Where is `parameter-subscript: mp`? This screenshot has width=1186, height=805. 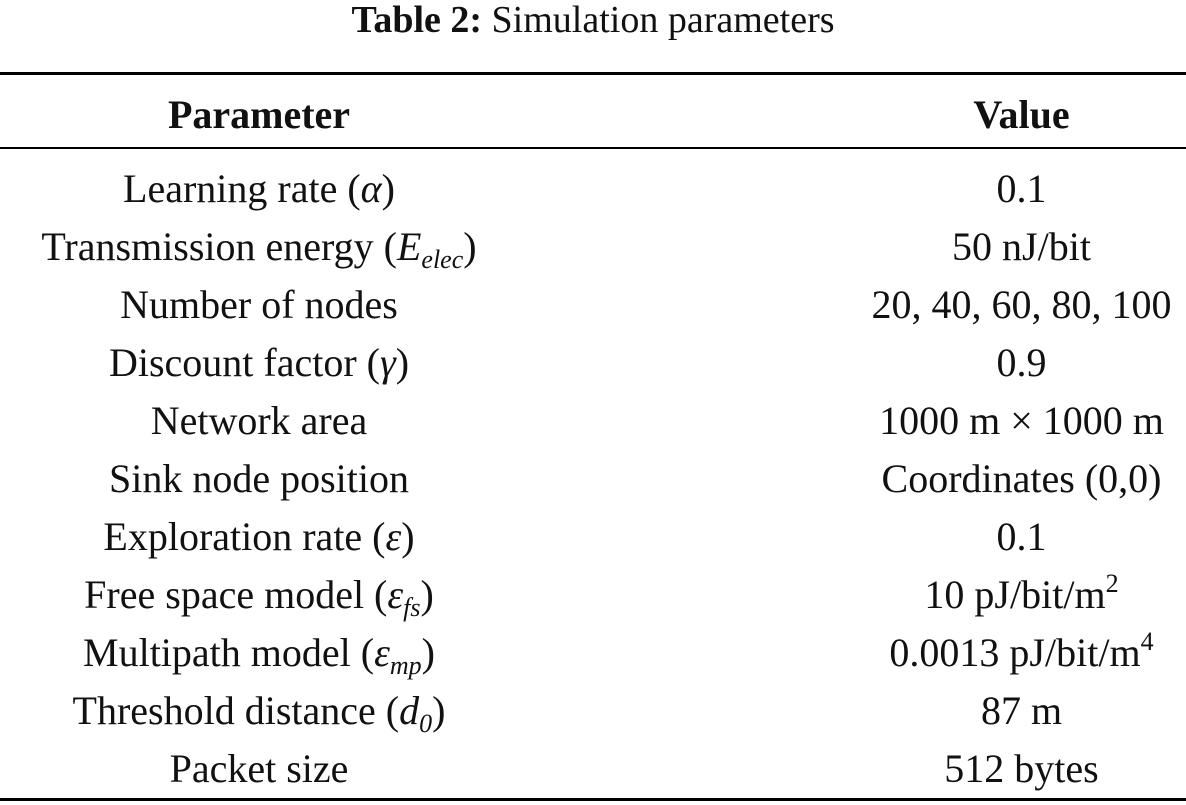
parameter-subscript: mp is located at coordinates (405, 665).